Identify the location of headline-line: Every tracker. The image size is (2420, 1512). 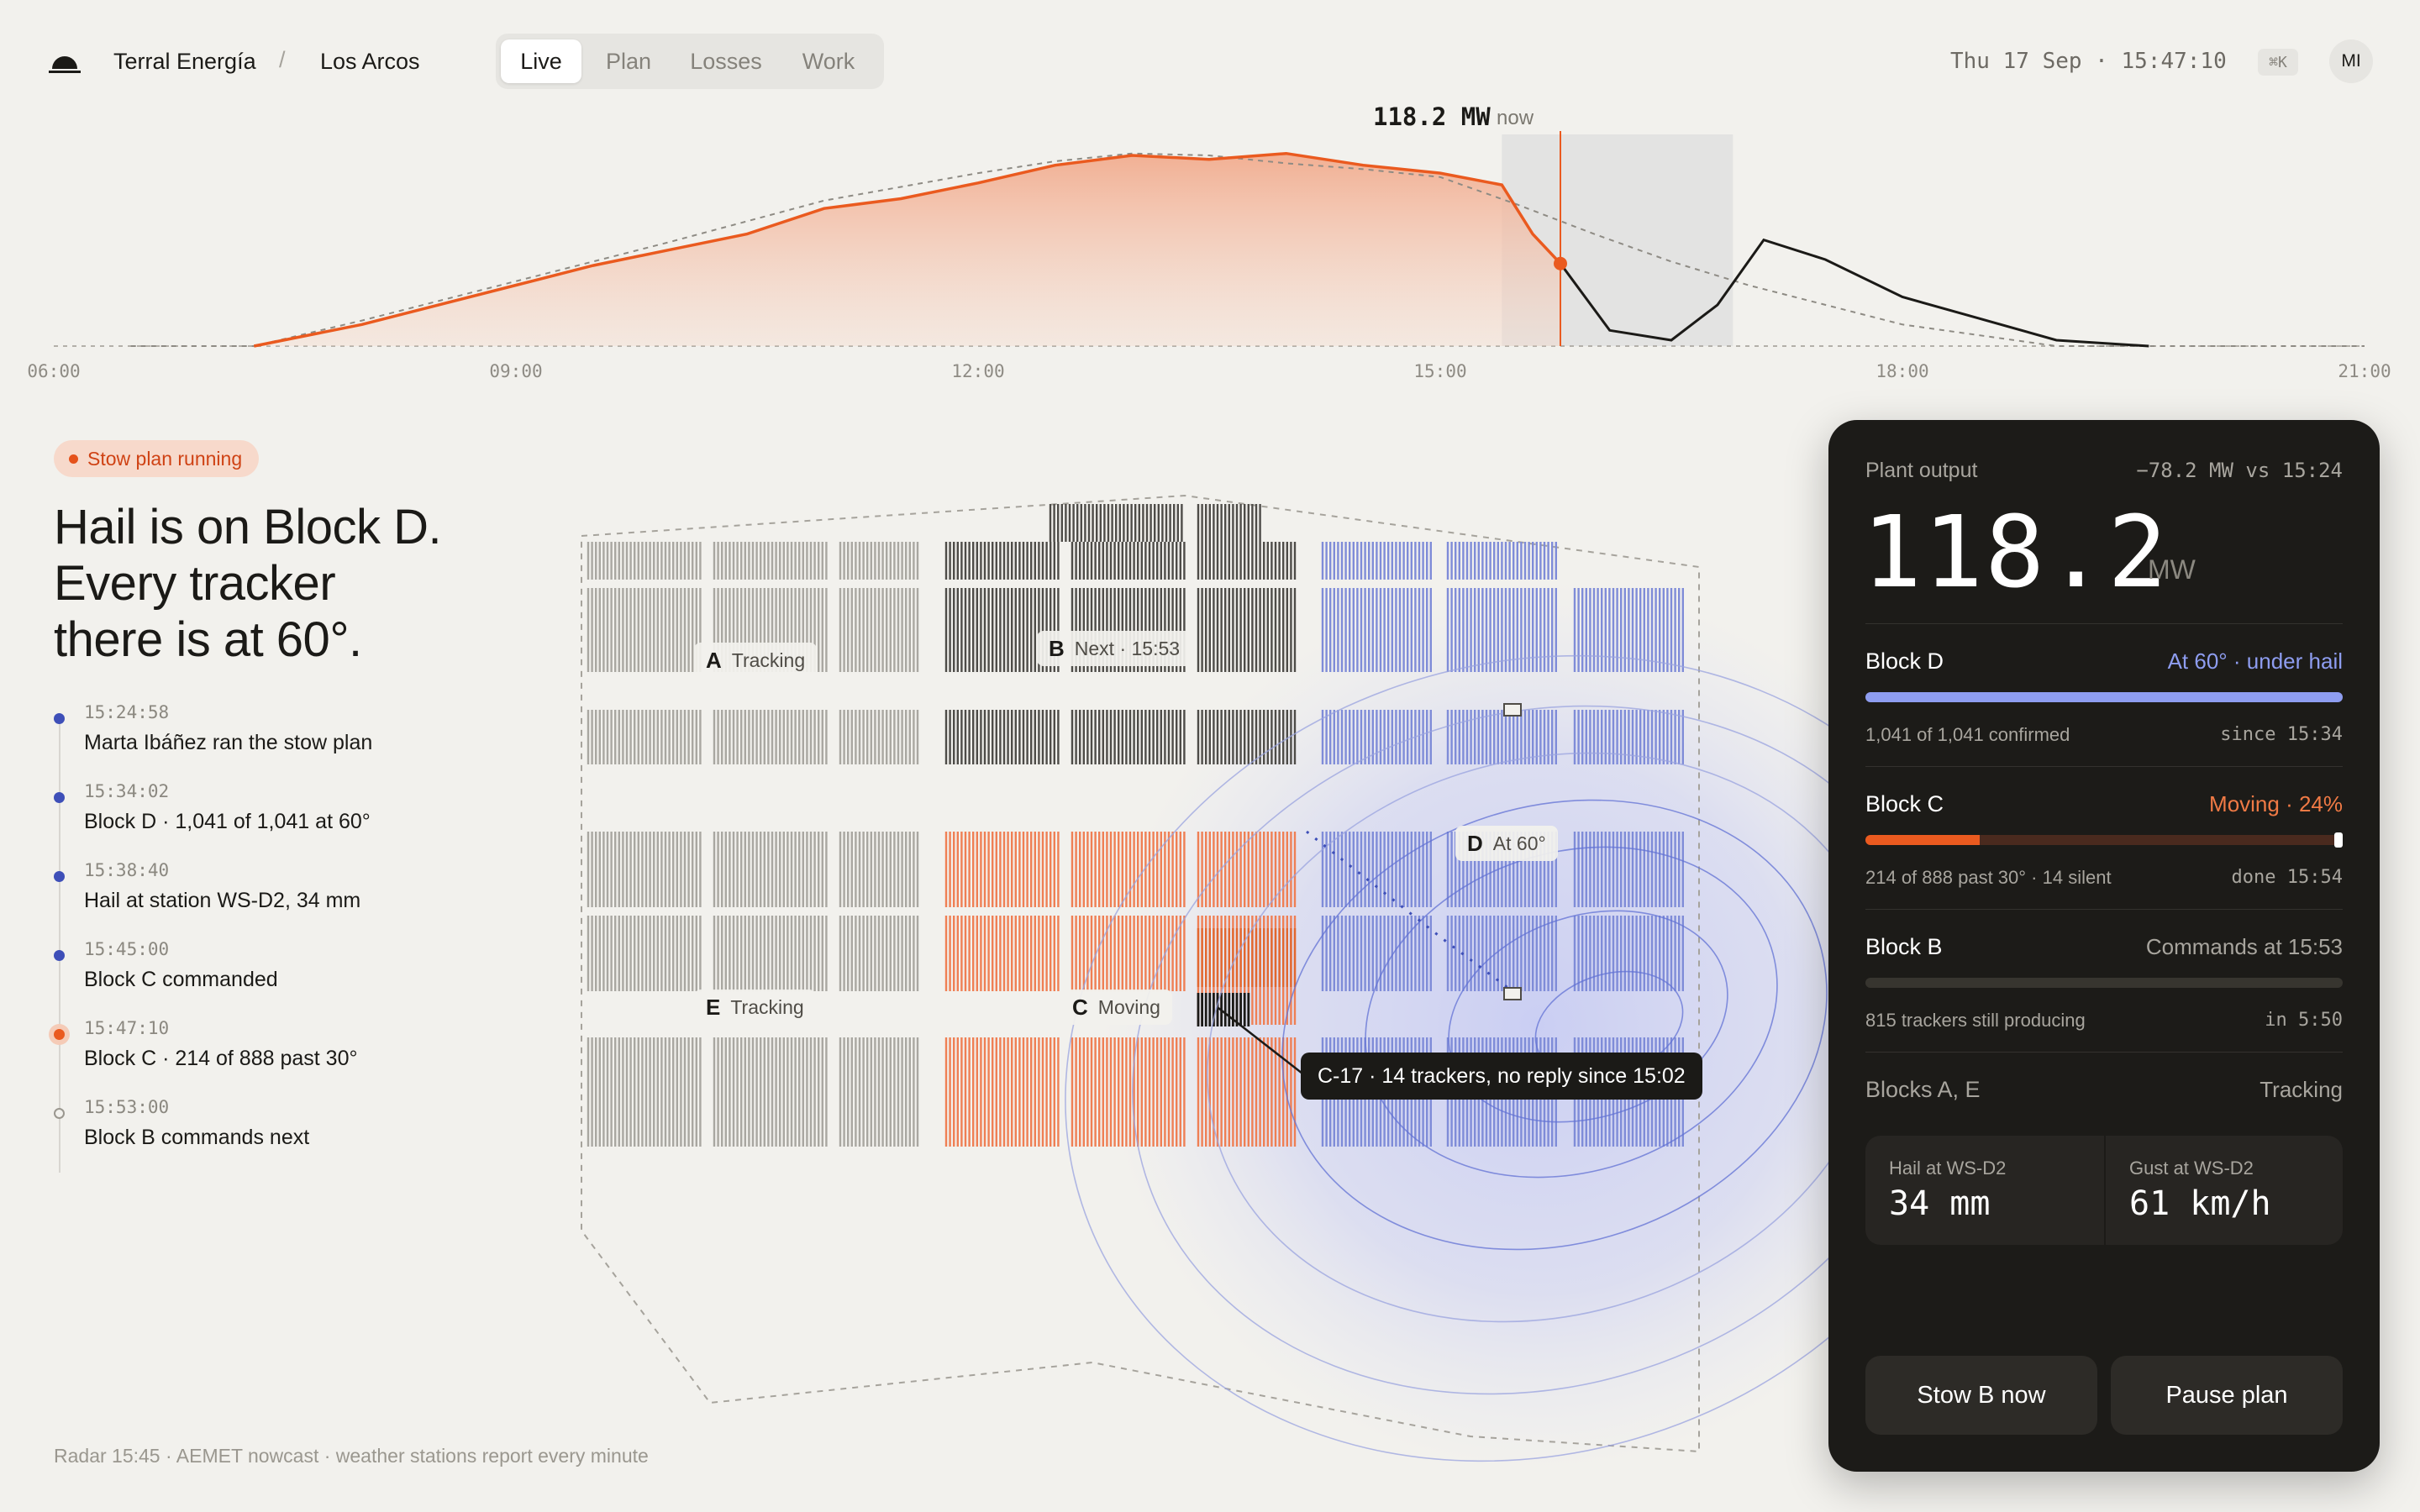
(195, 583).